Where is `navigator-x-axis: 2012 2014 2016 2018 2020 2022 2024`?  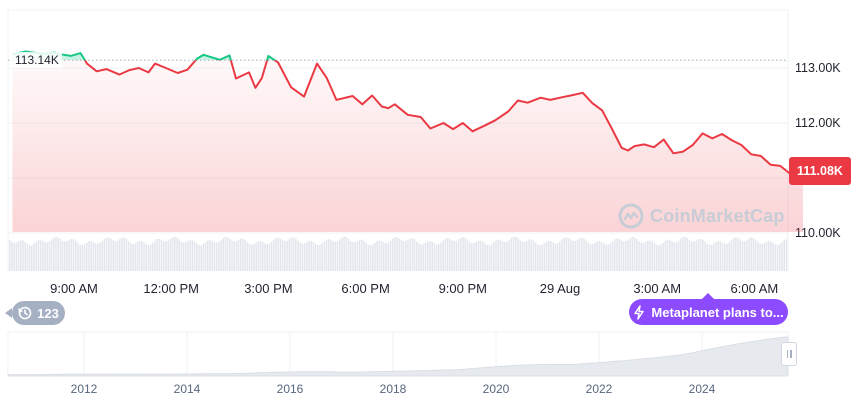 navigator-x-axis: 2012 2014 2016 2018 2020 2022 2024 is located at coordinates (393, 389).